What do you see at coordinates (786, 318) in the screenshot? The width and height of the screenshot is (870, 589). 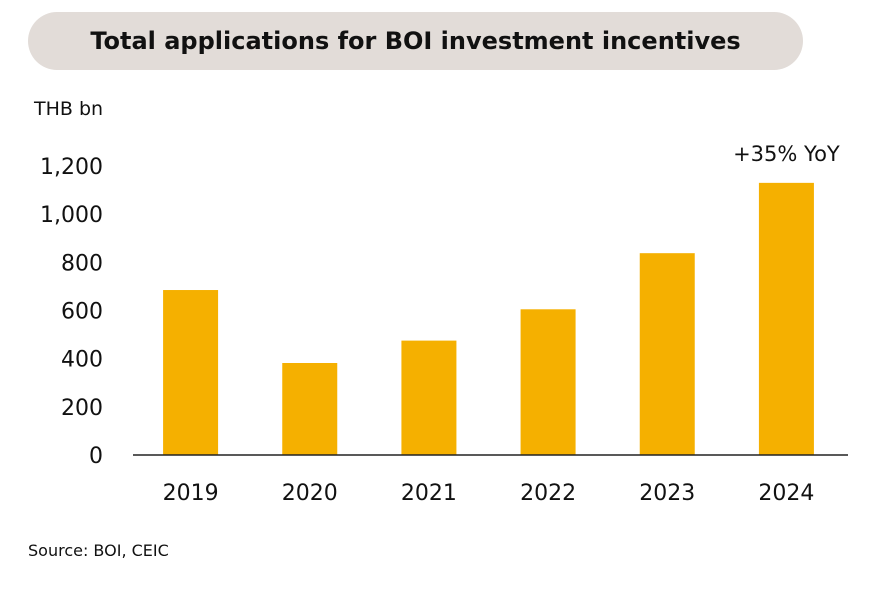 I see `bar-2024` at bounding box center [786, 318].